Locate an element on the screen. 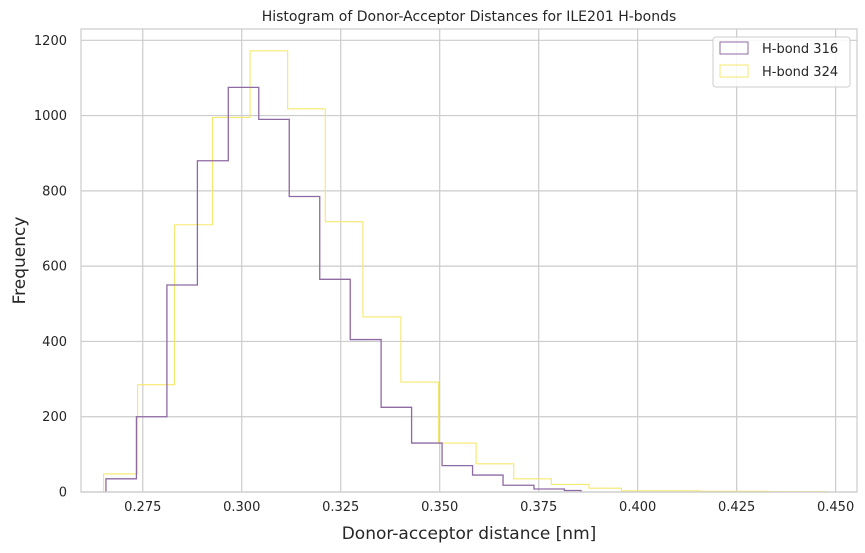 The width and height of the screenshot is (865, 553). x-tick-label: 0.350 is located at coordinates (439, 507).